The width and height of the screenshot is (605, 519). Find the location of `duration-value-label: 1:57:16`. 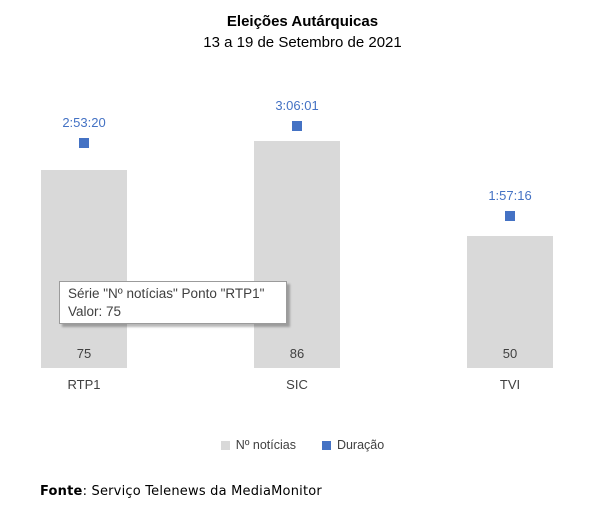

duration-value-label: 1:57:16 is located at coordinates (510, 195).